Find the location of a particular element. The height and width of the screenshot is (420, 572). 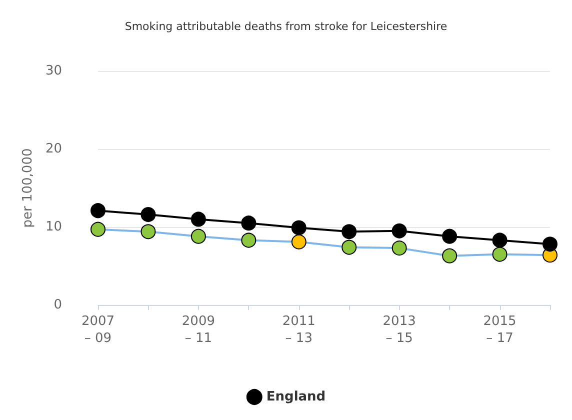

y-tick-label: 30 is located at coordinates (53, 71).